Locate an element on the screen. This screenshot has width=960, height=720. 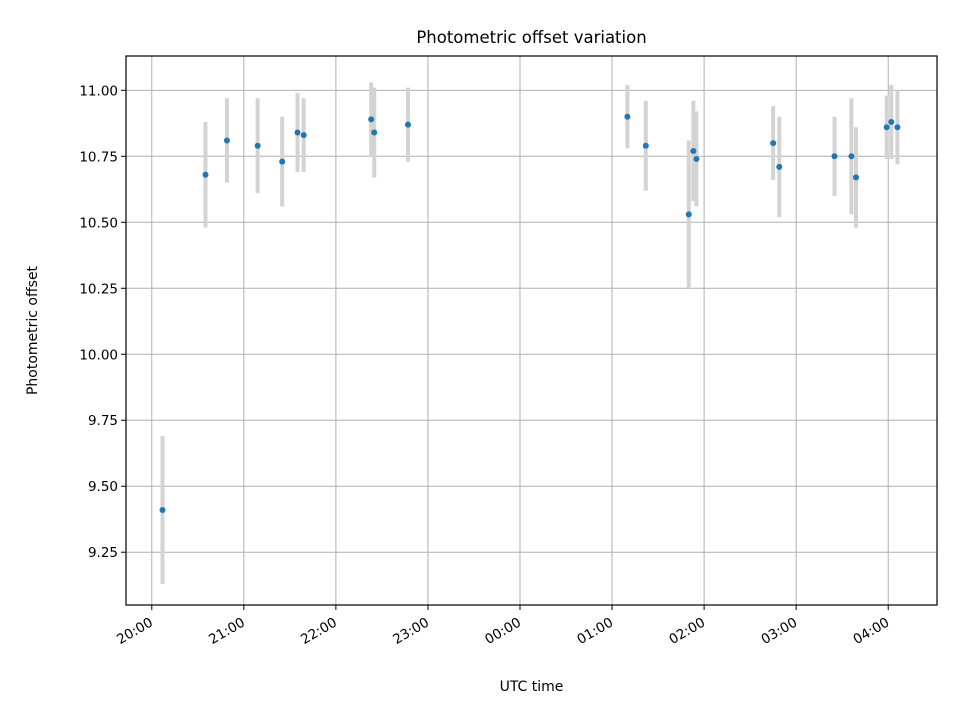
chart-title: Photometric offset variation is located at coordinates (531, 37).